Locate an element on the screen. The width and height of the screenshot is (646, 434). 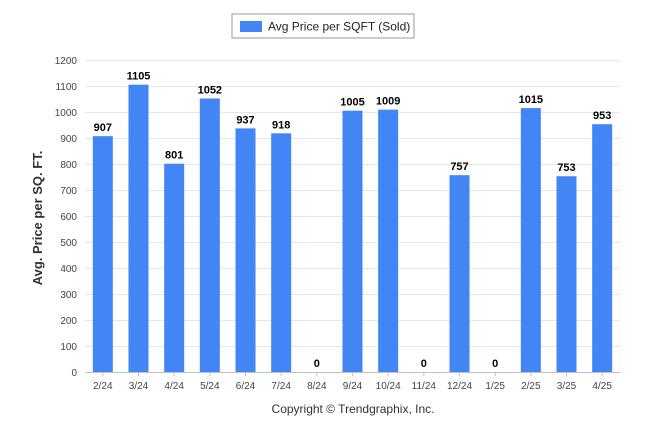
y-tick-label: 600 is located at coordinates (68, 217).